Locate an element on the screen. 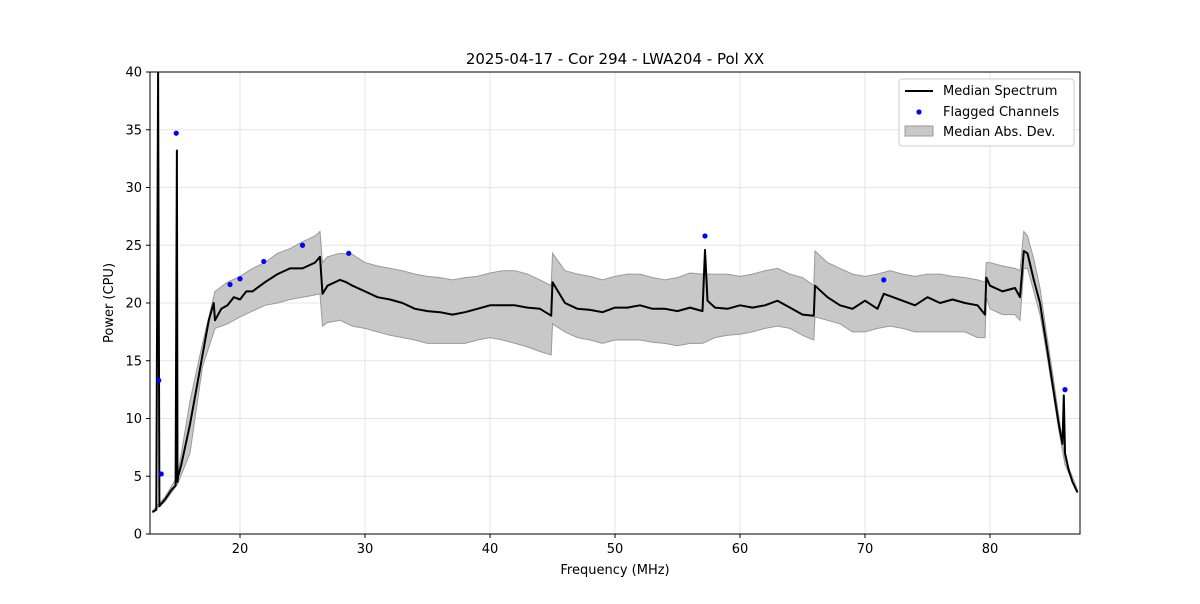 The image size is (1200, 604). y-tick-label: 35 is located at coordinates (133, 130).